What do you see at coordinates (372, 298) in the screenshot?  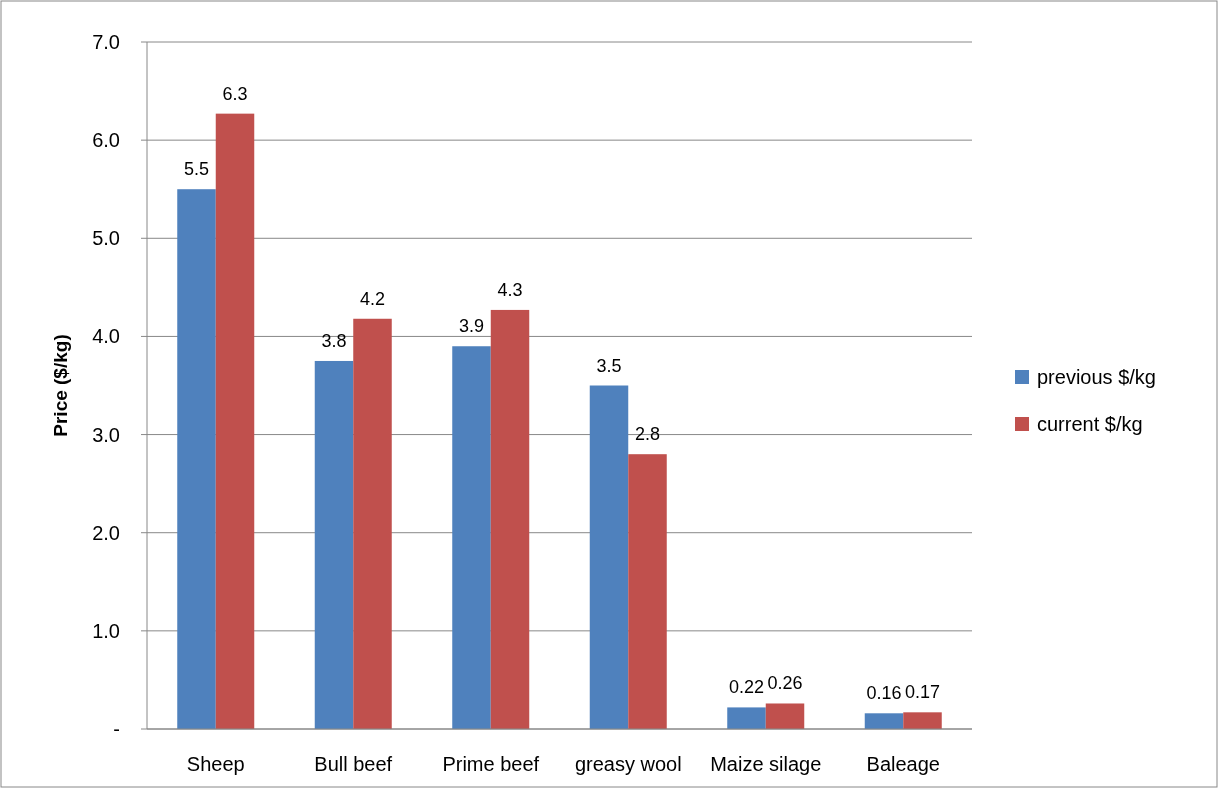 I see `data-label: 4.2` at bounding box center [372, 298].